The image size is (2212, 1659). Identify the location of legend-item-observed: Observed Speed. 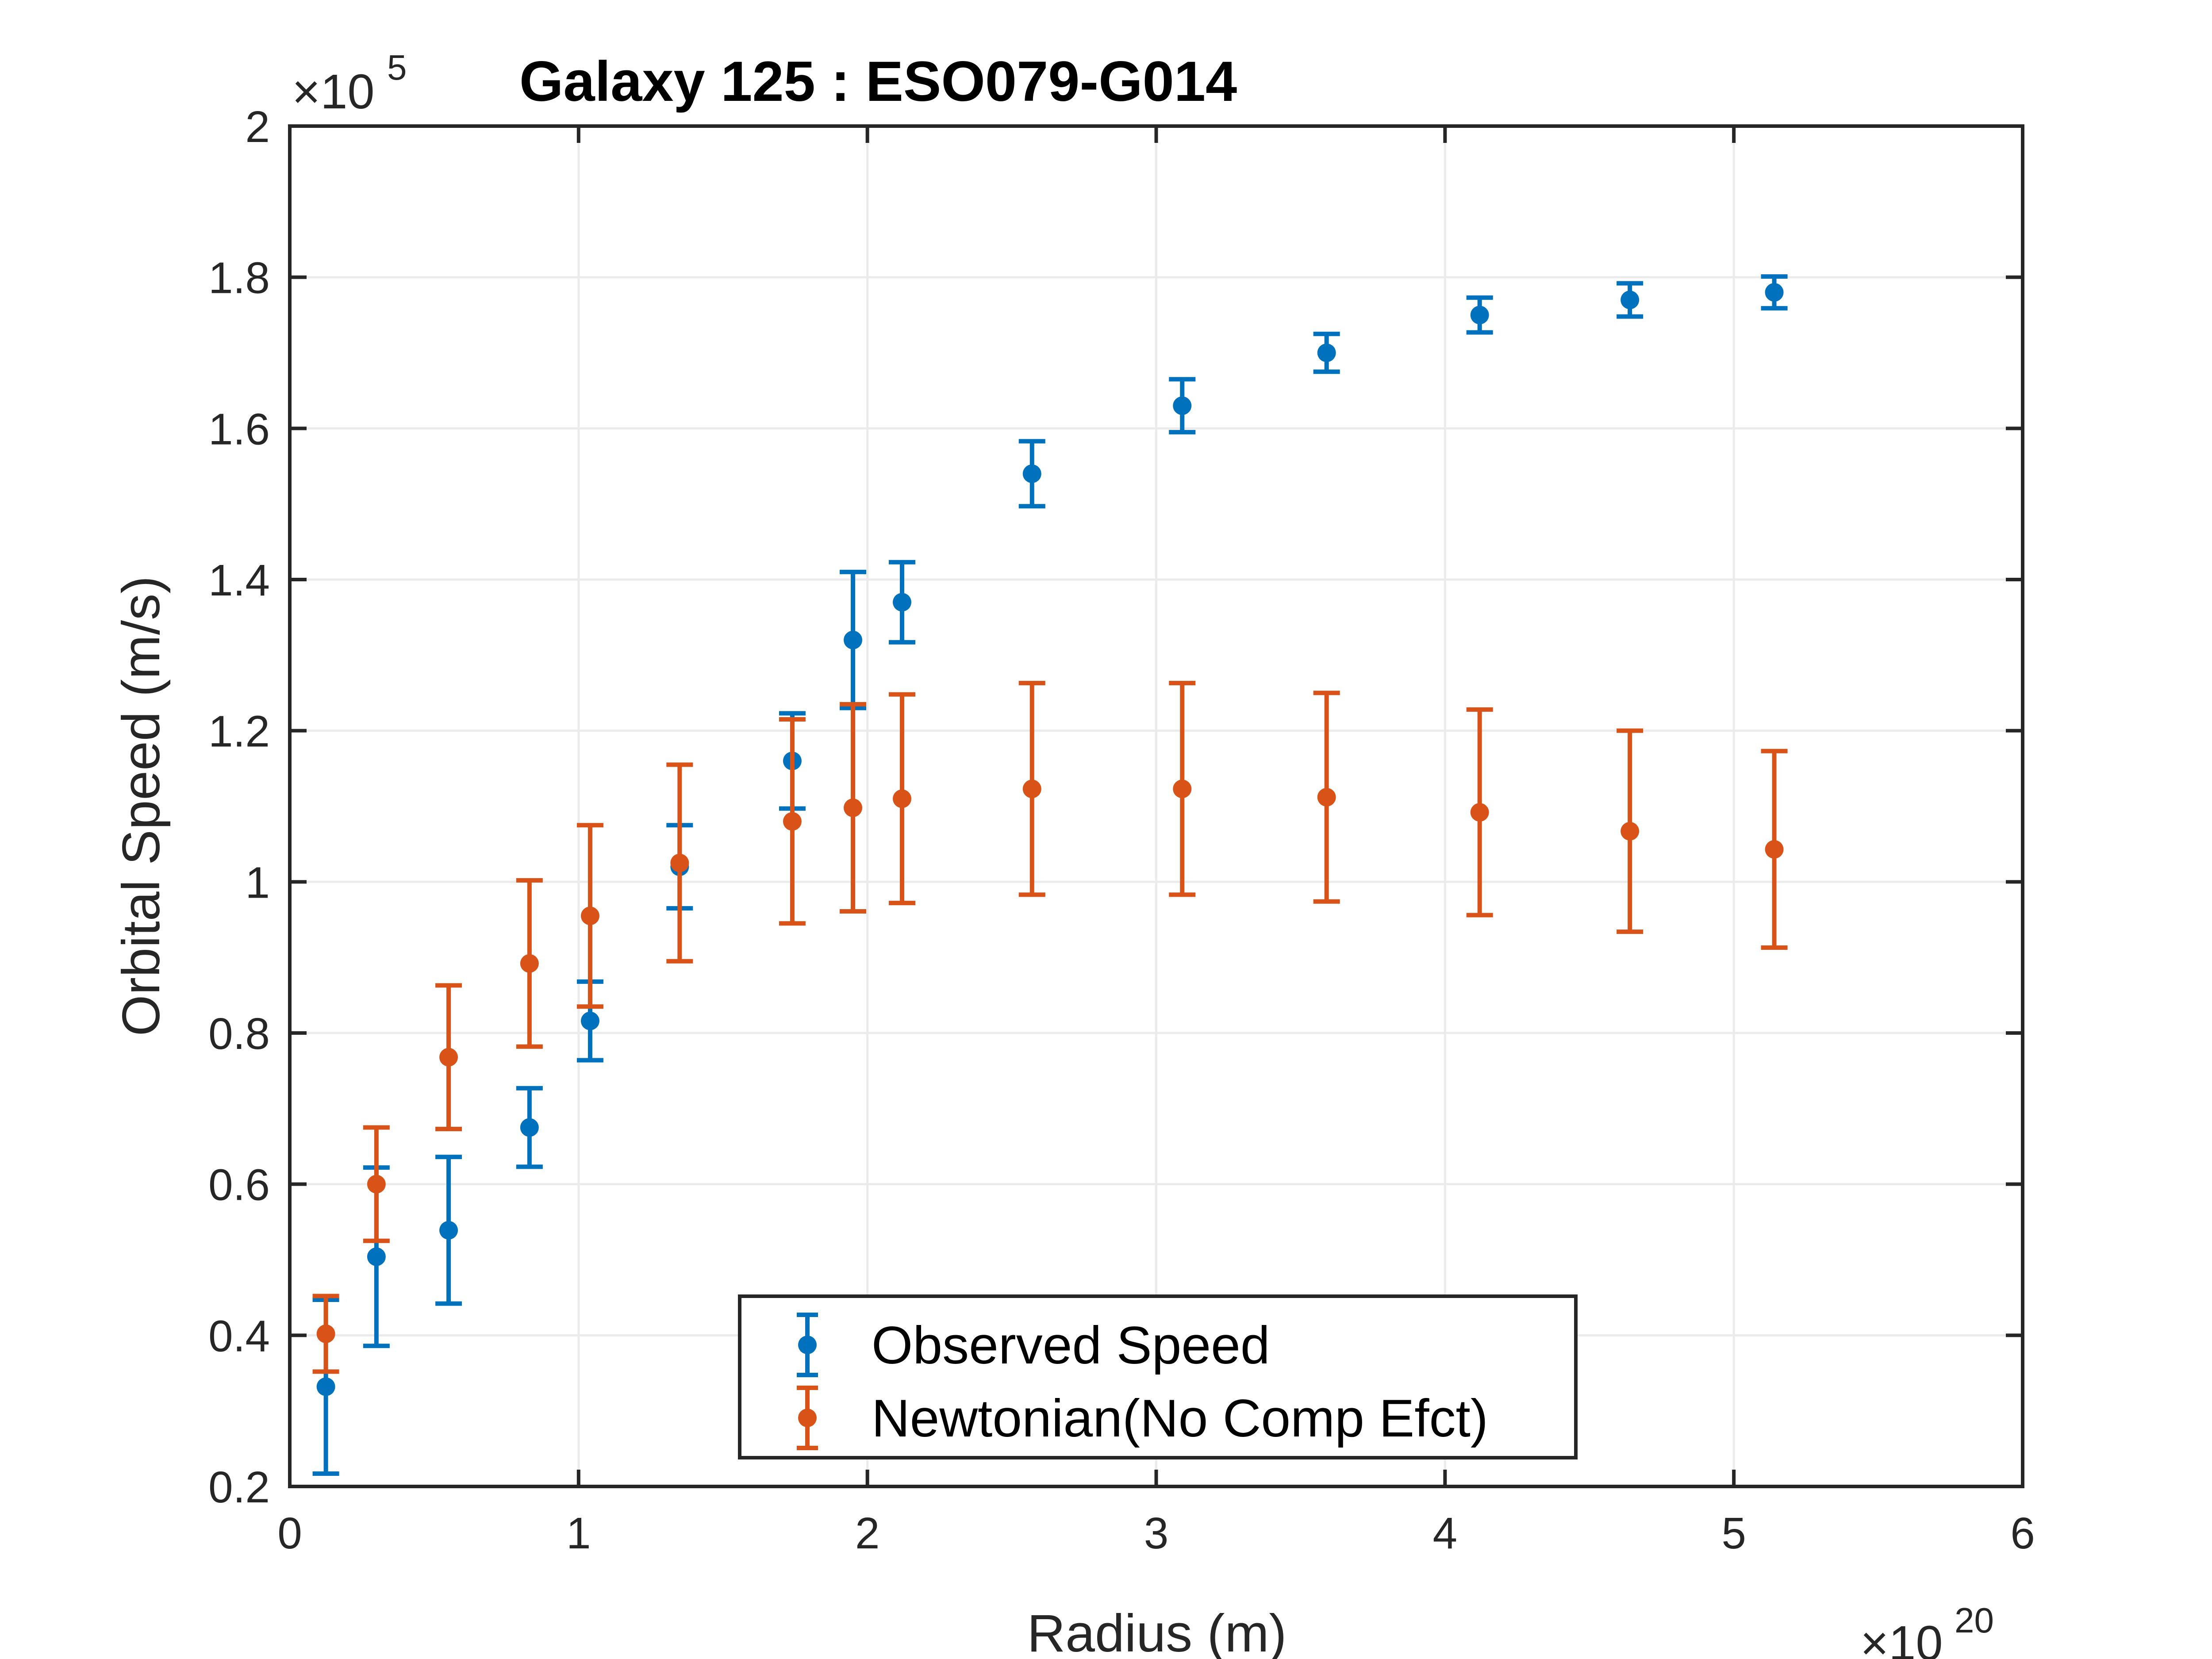
(1034, 1345).